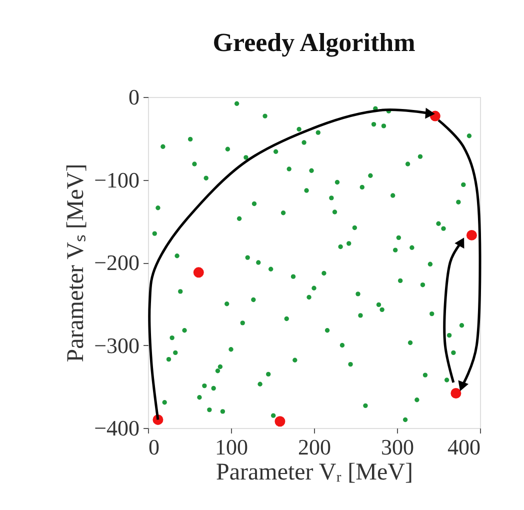 This screenshot has width=524, height=510. Describe the element at coordinates (314, 447) in the screenshot. I see `x-tick-label: 200` at that location.